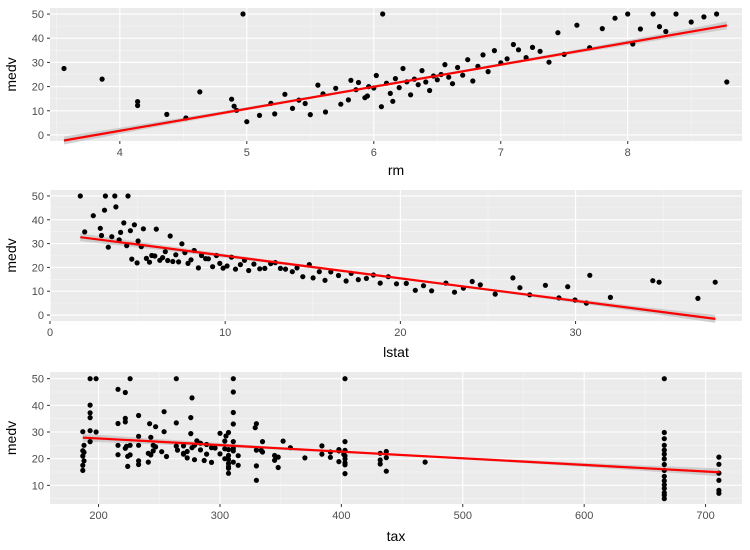 The width and height of the screenshot is (750, 550). What do you see at coordinates (38, 380) in the screenshot?
I see `y-tick-label: 50` at bounding box center [38, 380].